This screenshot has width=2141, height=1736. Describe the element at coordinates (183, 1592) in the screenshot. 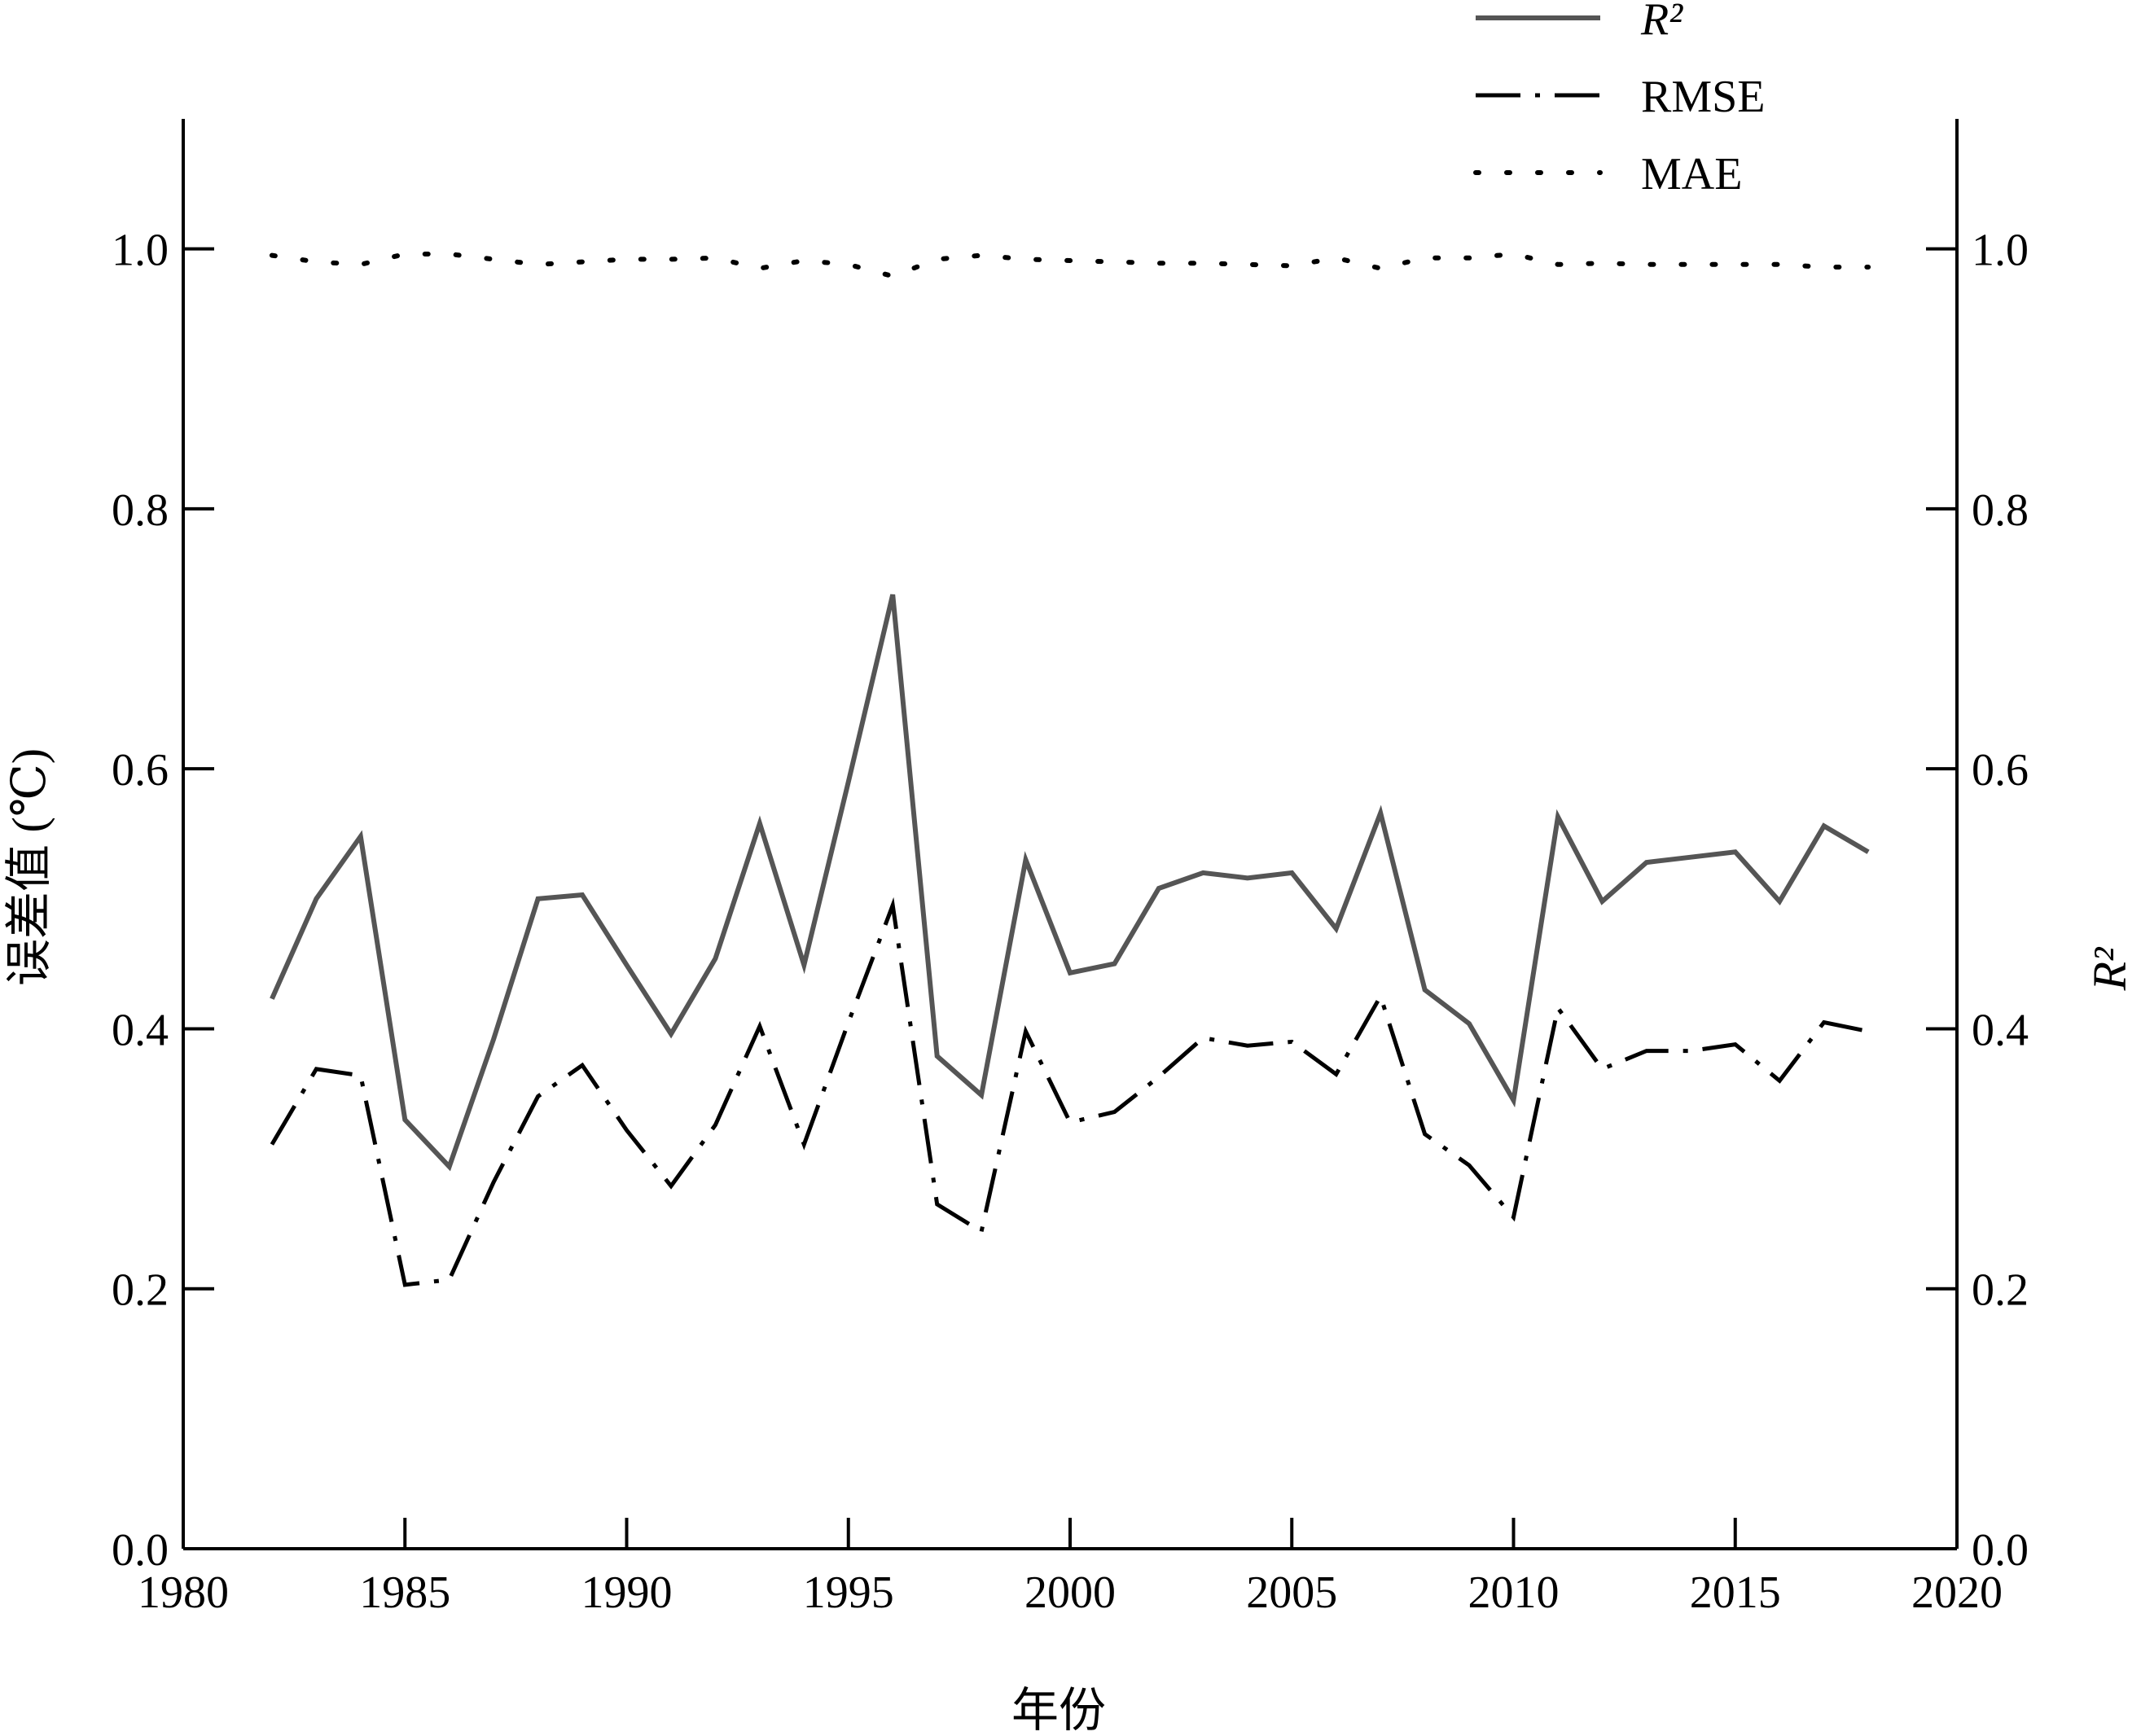

I see `x-tick-label-1980: 1980` at that location.